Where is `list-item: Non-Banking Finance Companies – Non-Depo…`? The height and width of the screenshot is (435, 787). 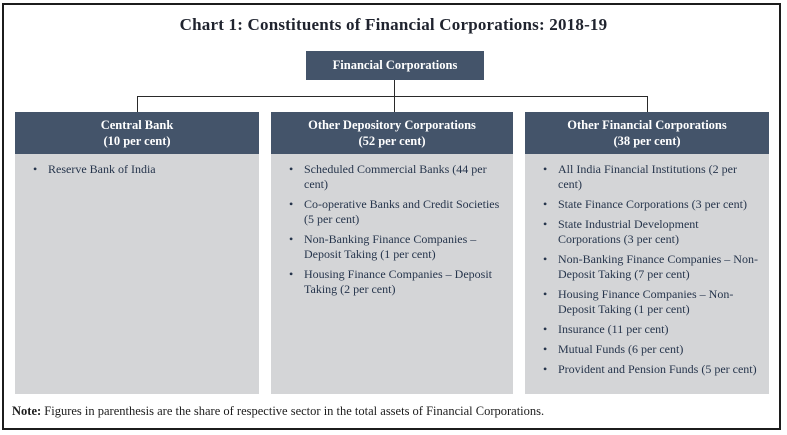 list-item: Non-Banking Finance Companies – Non-Depo… is located at coordinates (645, 267).